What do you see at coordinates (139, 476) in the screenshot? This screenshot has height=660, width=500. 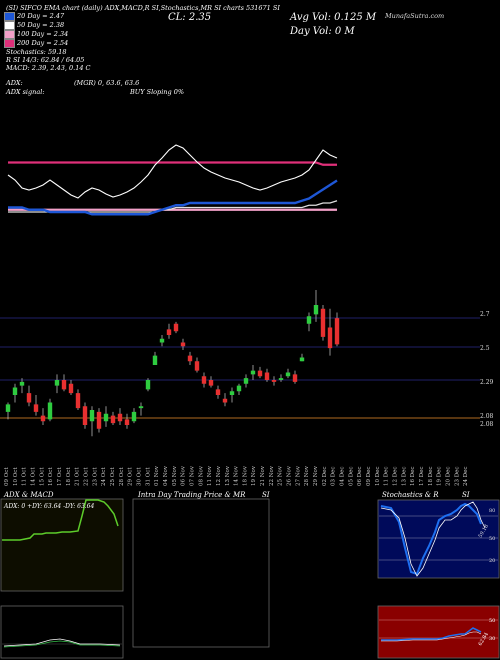 I see `date-tick-label: 30 Oct` at bounding box center [139, 476].